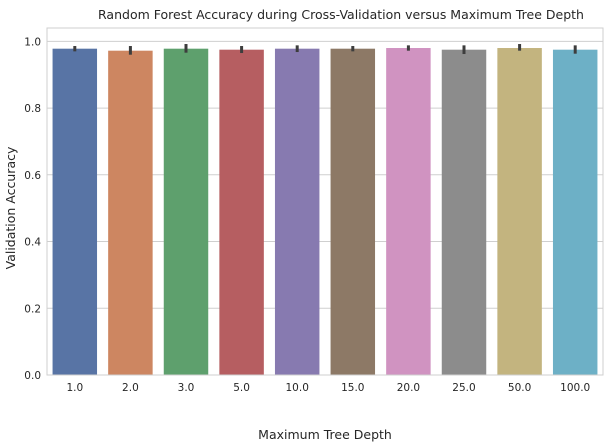  What do you see at coordinates (328, 388) in the screenshot?
I see `x-tick-labels: 1.0 2.0 3.0 5.0 10.0 15.0 20.0 25.0 50.0 100.0` at bounding box center [328, 388].